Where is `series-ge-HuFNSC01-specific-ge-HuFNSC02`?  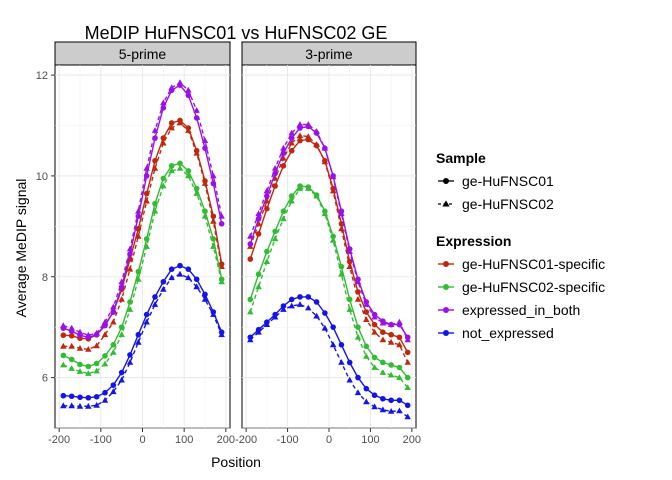 series-ge-HuFNSC01-specific-ge-HuFNSC02 is located at coordinates (142, 235).